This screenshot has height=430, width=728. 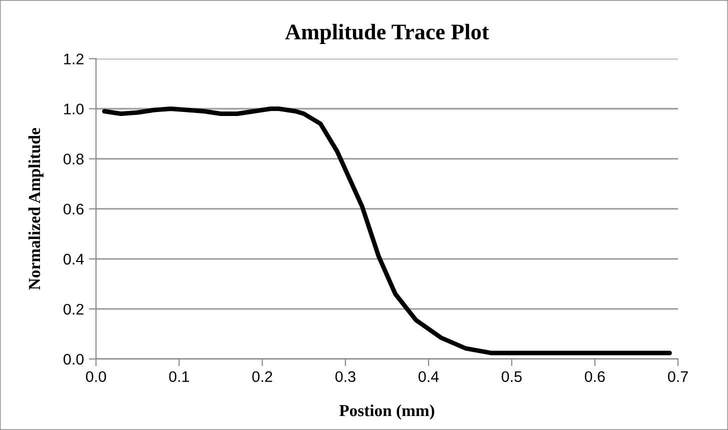 I want to click on x-tick-label: 0.2, so click(x=262, y=376).